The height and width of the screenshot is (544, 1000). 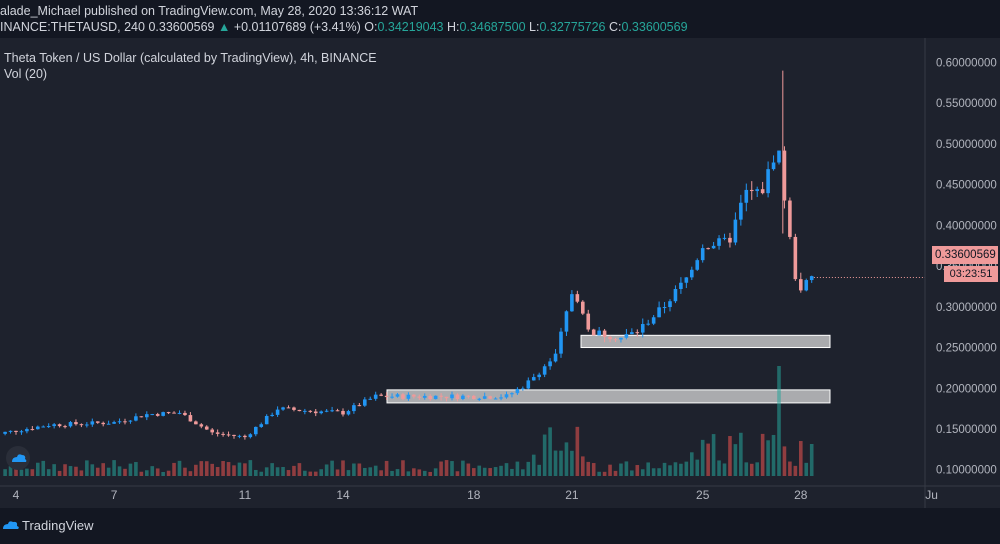 What do you see at coordinates (11, 527) in the screenshot?
I see `tradingview-logo-icon` at bounding box center [11, 527].